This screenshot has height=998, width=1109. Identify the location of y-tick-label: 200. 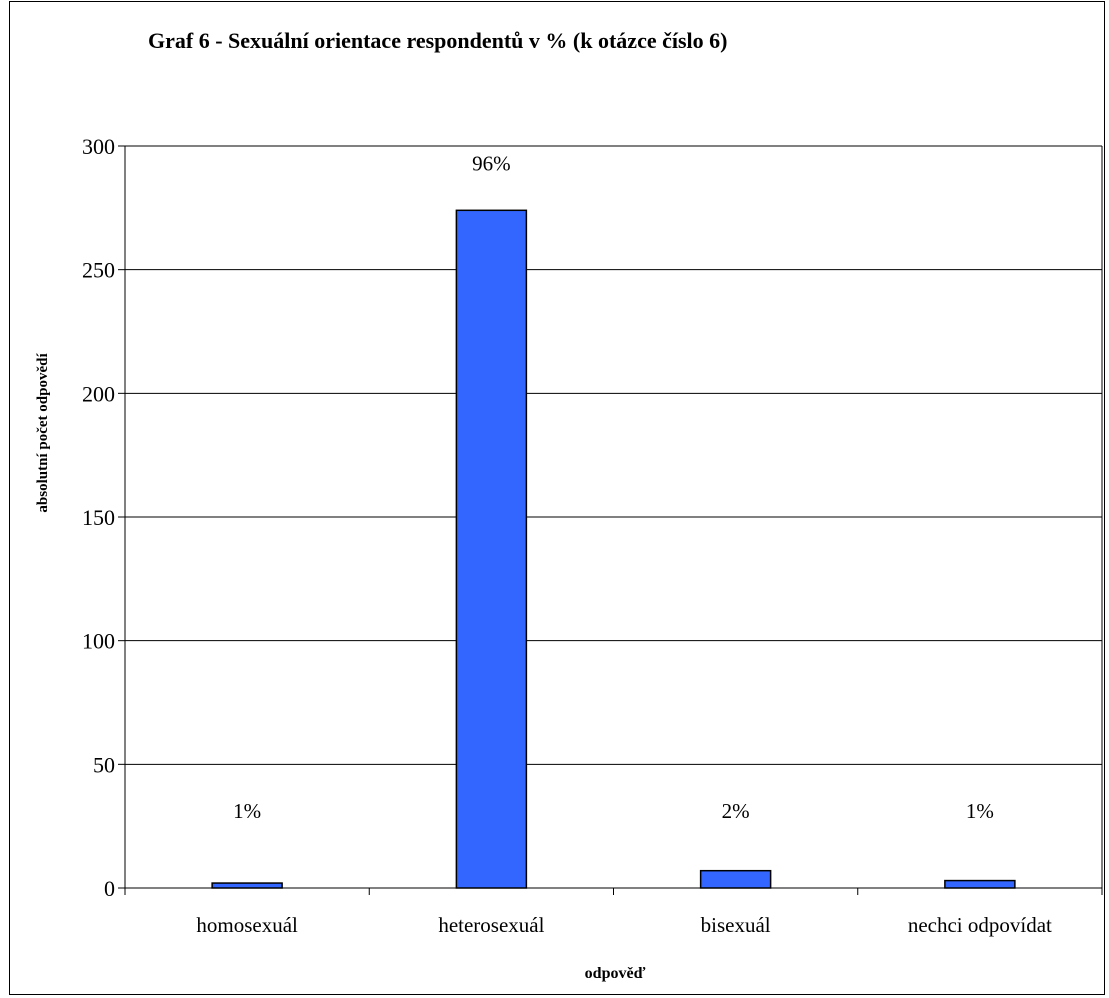
(98, 393).